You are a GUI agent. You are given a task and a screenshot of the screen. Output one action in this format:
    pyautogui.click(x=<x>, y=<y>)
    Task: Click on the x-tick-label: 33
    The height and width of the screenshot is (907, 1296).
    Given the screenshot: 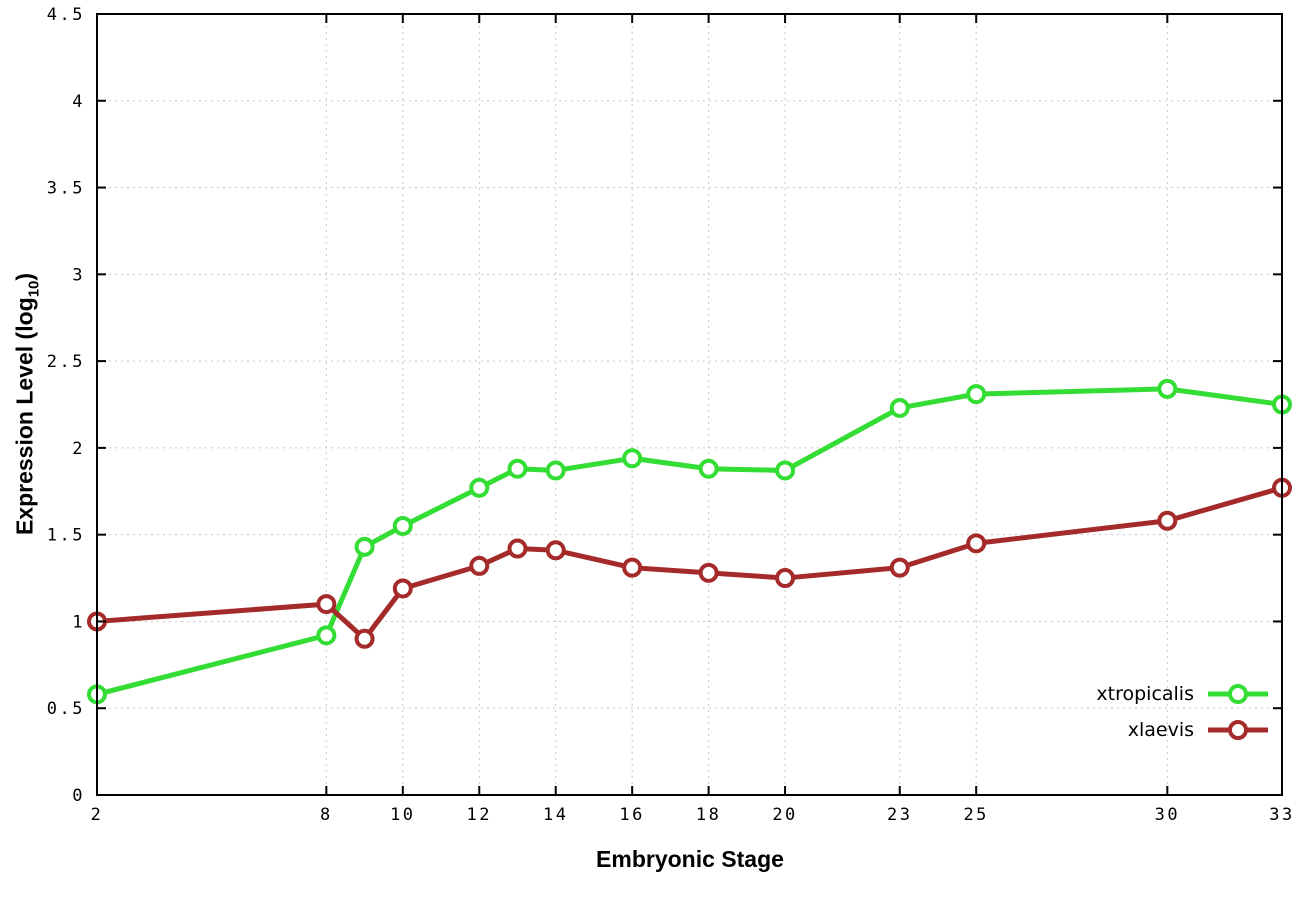 What is the action you would take?
    pyautogui.click(x=1281, y=815)
    